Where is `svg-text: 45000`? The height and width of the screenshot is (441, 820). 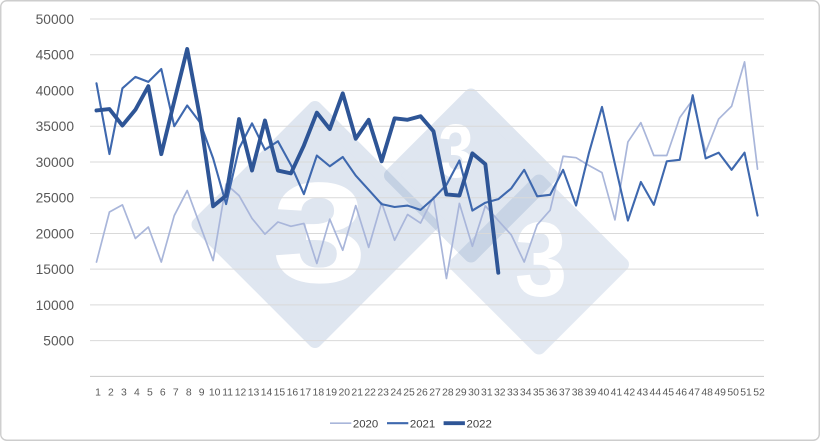
svg-text: 45000 is located at coordinates (55, 55).